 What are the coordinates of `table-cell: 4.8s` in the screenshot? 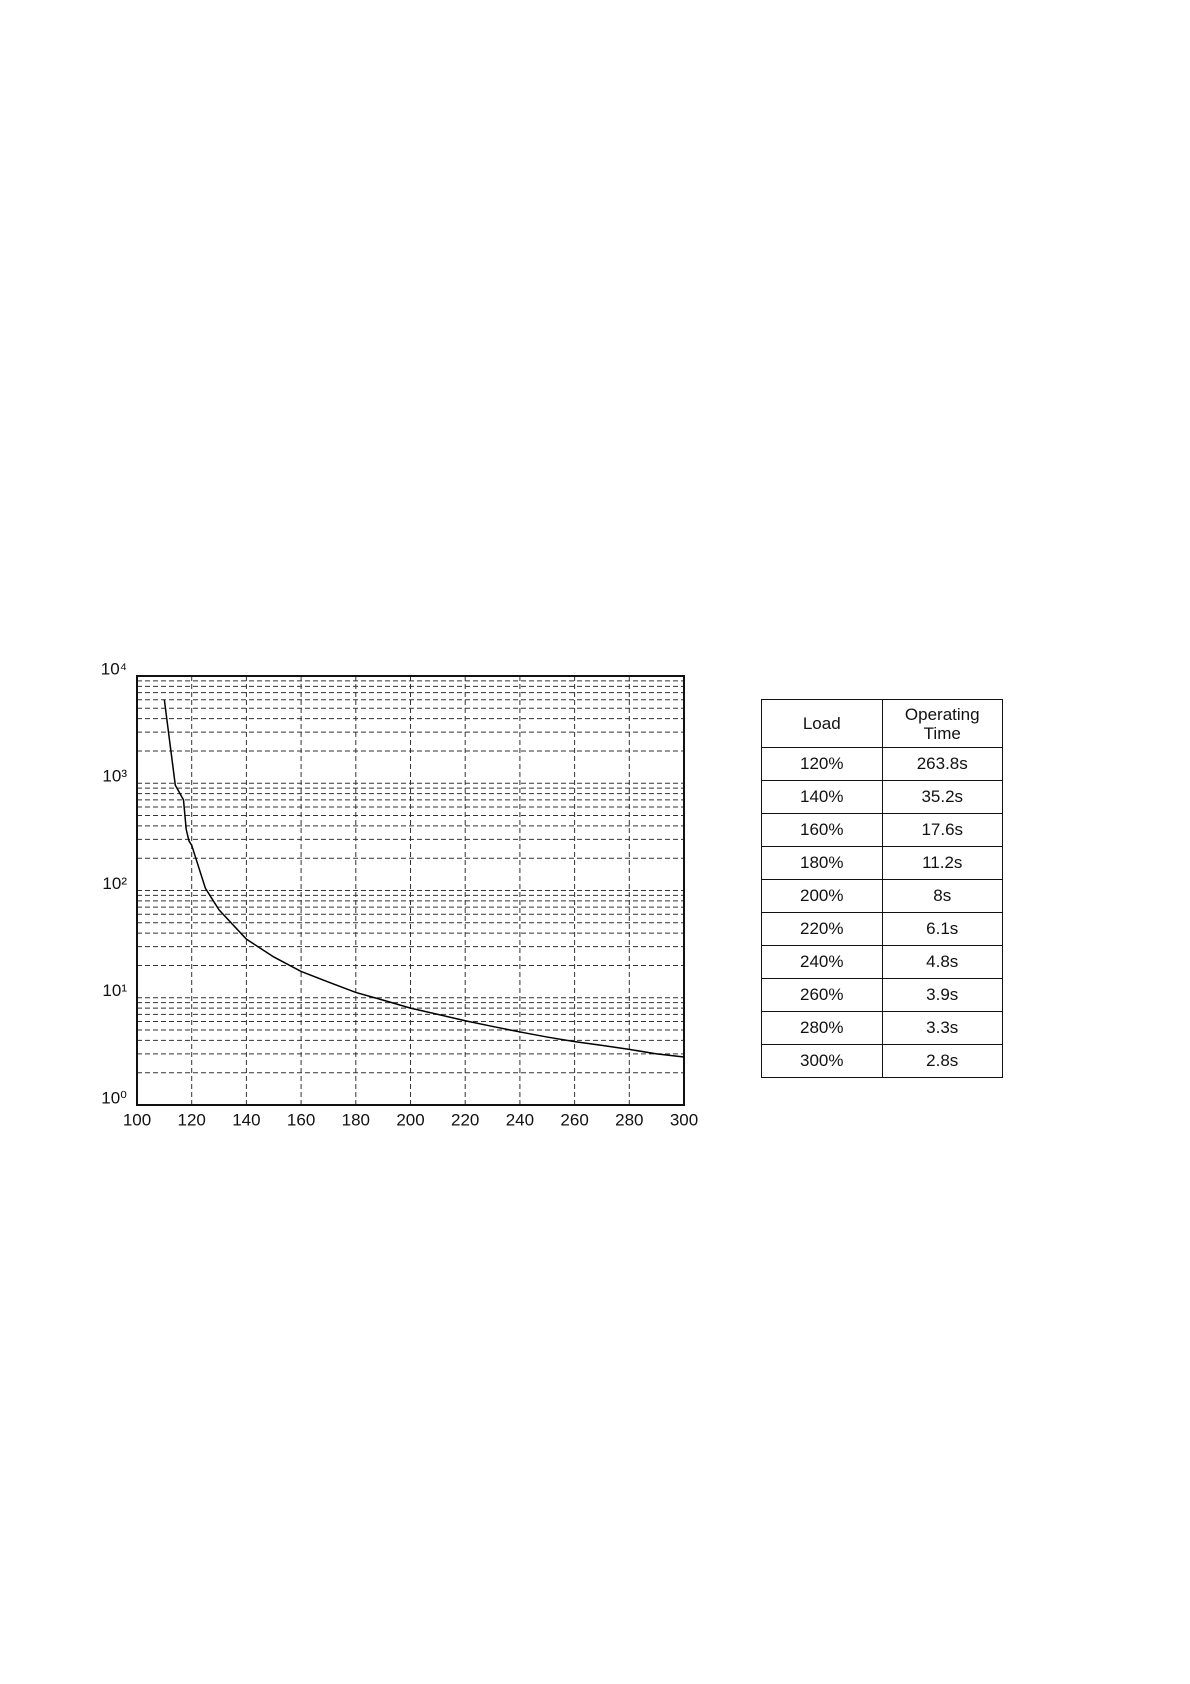 It's located at (942, 962).